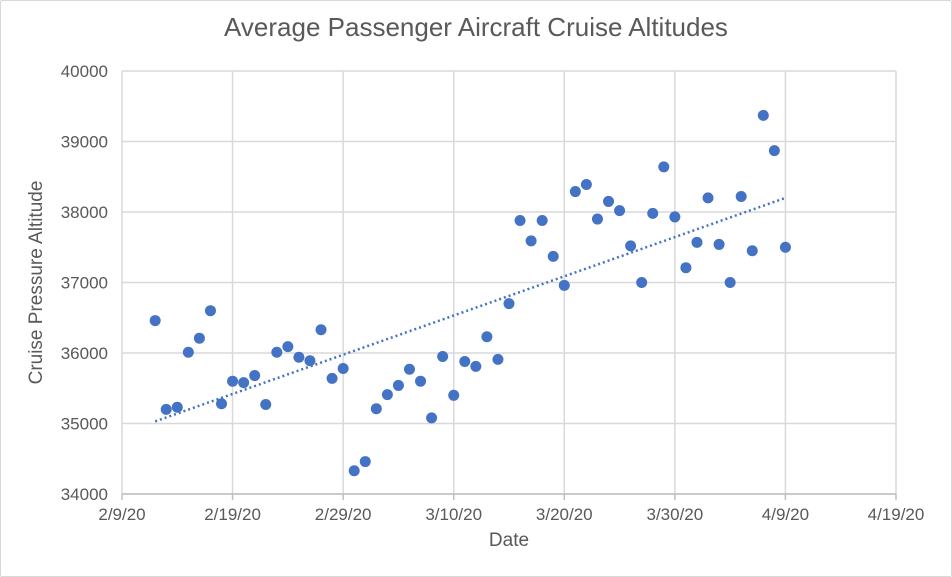 The image size is (952, 577). Describe the element at coordinates (509, 496) in the screenshot. I see `axes` at that location.